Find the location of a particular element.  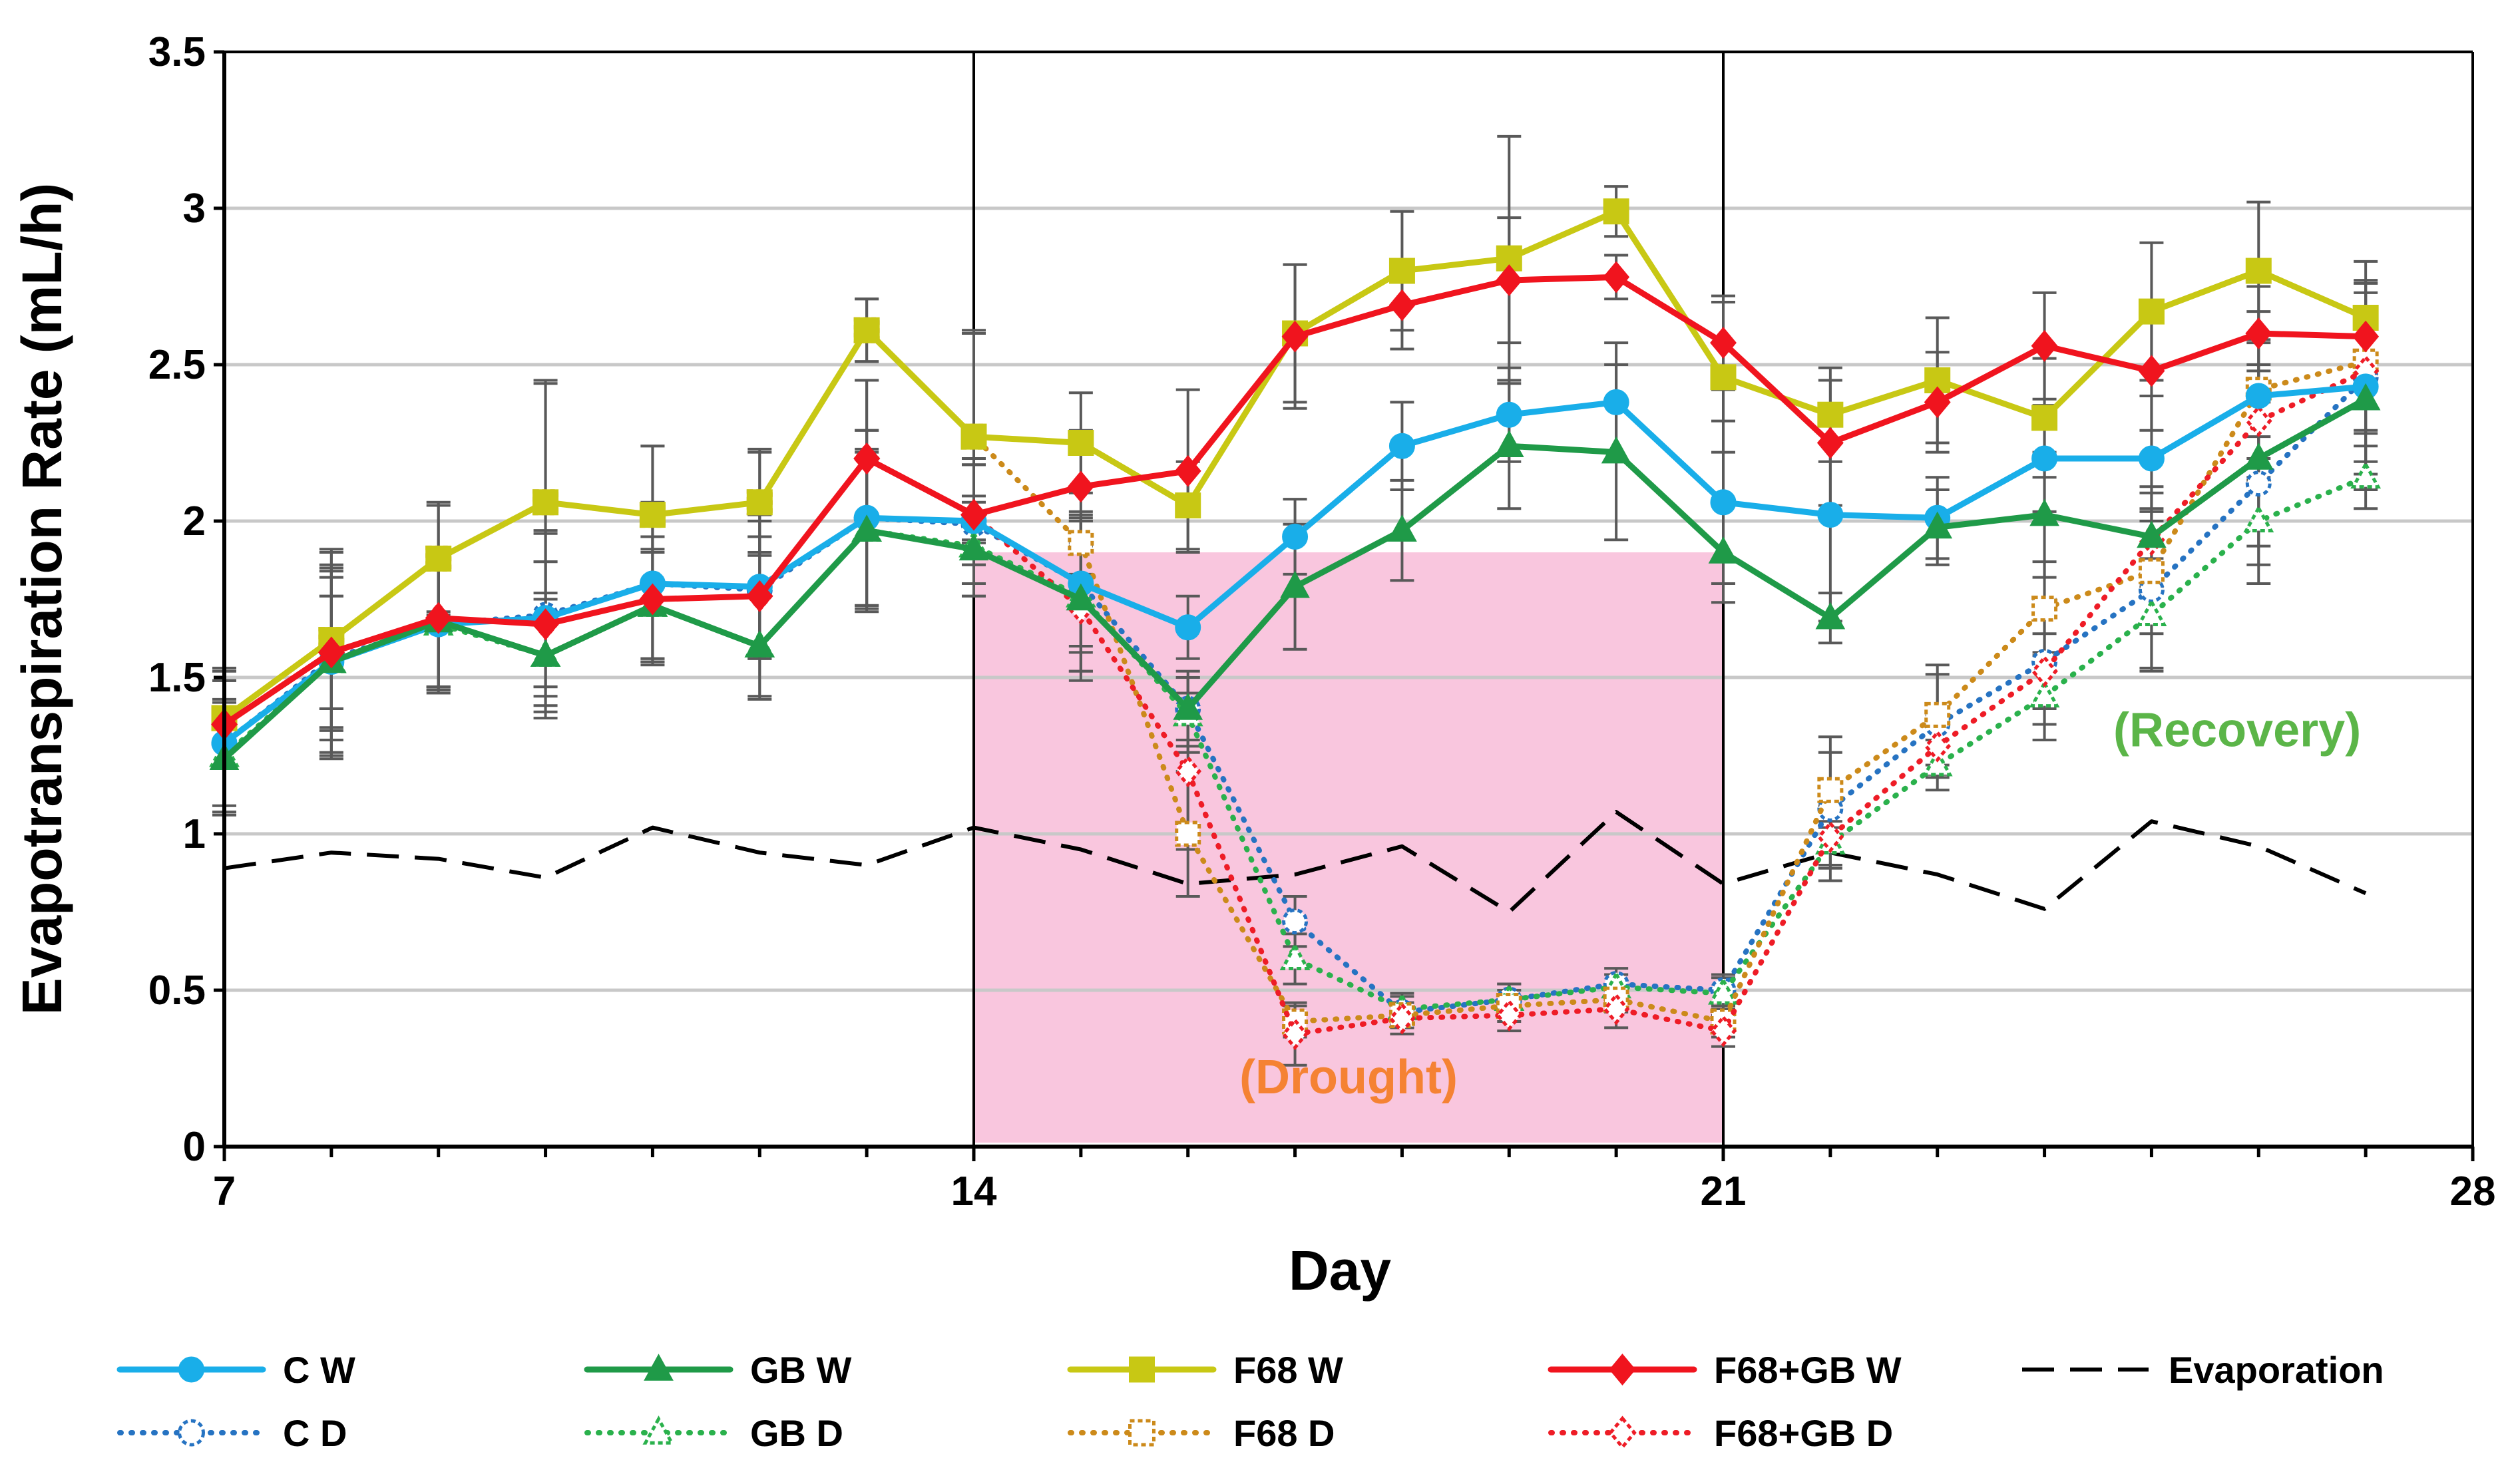

y-tick-label: 0.5 is located at coordinates (177, 991).